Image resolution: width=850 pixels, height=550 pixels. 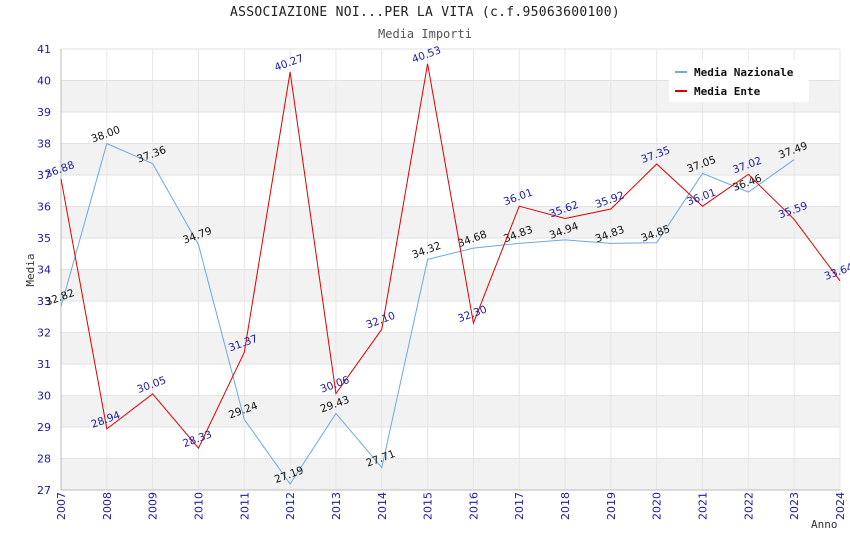 I want to click on chart-subtitle: Media Importi, so click(x=425, y=34).